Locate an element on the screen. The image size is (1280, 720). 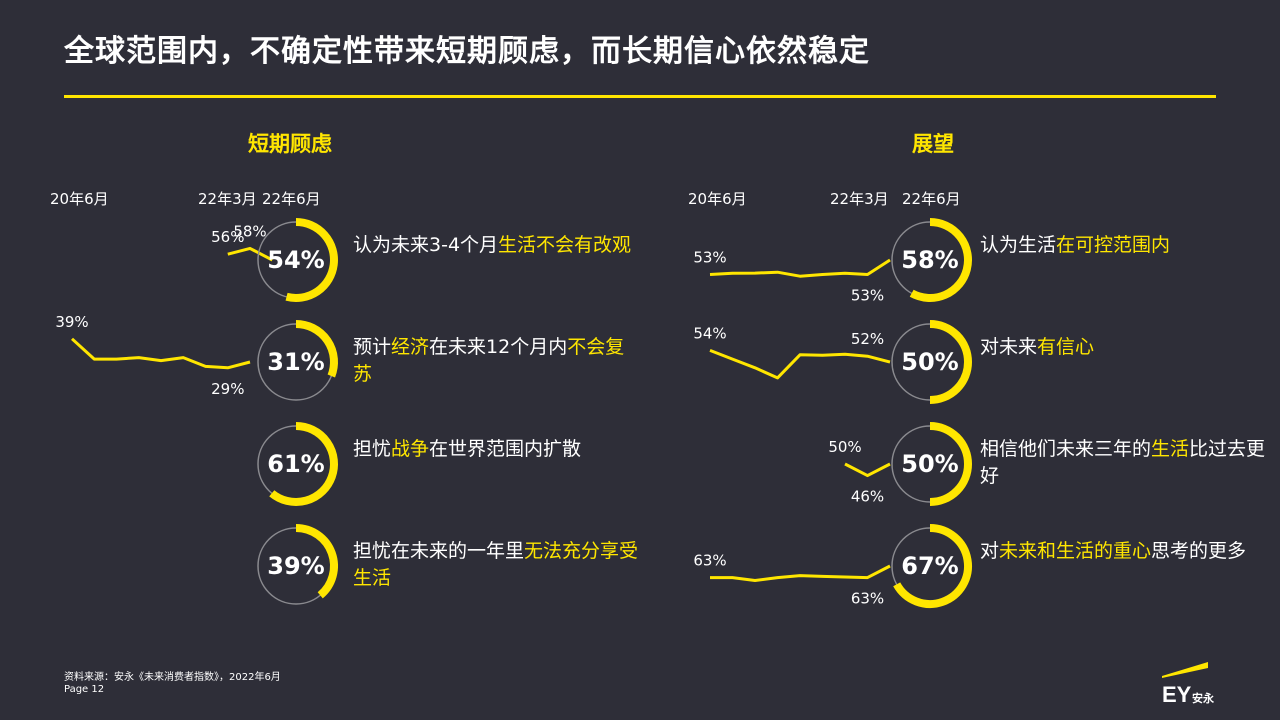
row-description-0-0: 认为未来3-4个月生活不会有改观 is located at coordinates (498, 245).